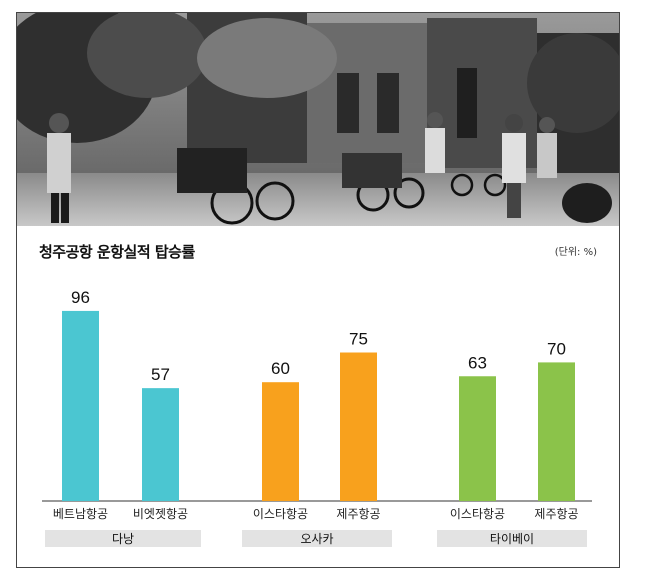 The image size is (665, 583). What do you see at coordinates (117, 252) in the screenshot?
I see `chart-title: 청주공항 운항실적 탑승률` at bounding box center [117, 252].